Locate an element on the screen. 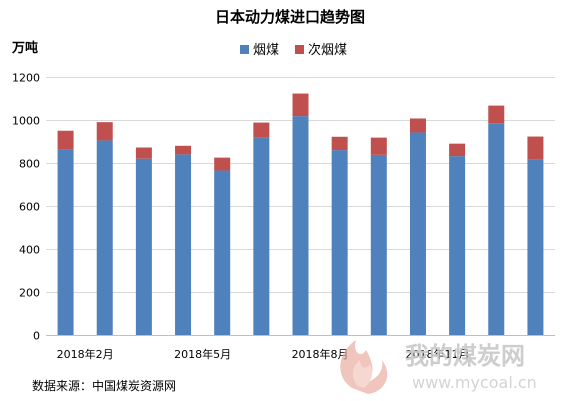 The image size is (581, 401). y-tick-label: 600 is located at coordinates (29, 207).